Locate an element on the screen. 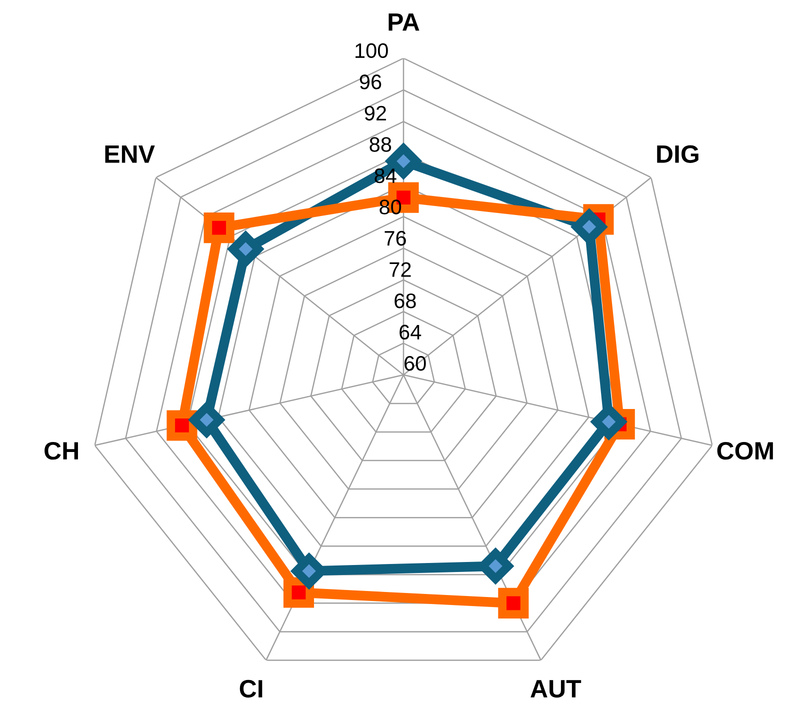 The width and height of the screenshot is (807, 728). y-tick-label: 92 is located at coordinates (375, 113).